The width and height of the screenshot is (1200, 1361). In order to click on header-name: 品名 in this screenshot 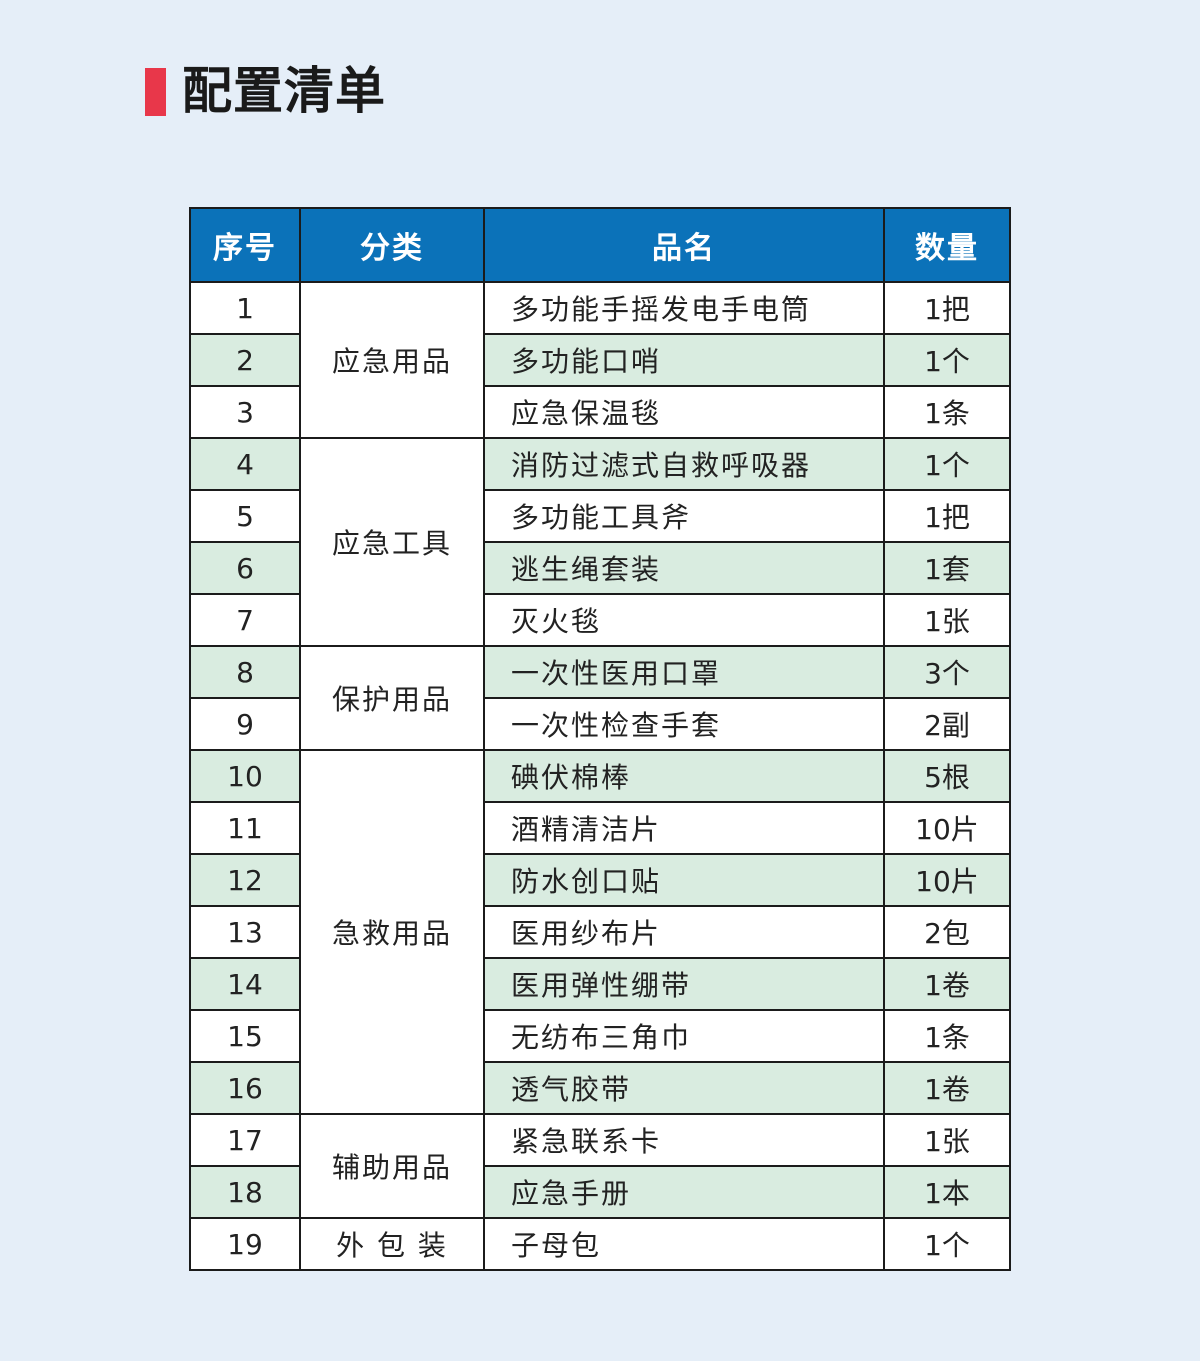, I will do `click(684, 245)`.